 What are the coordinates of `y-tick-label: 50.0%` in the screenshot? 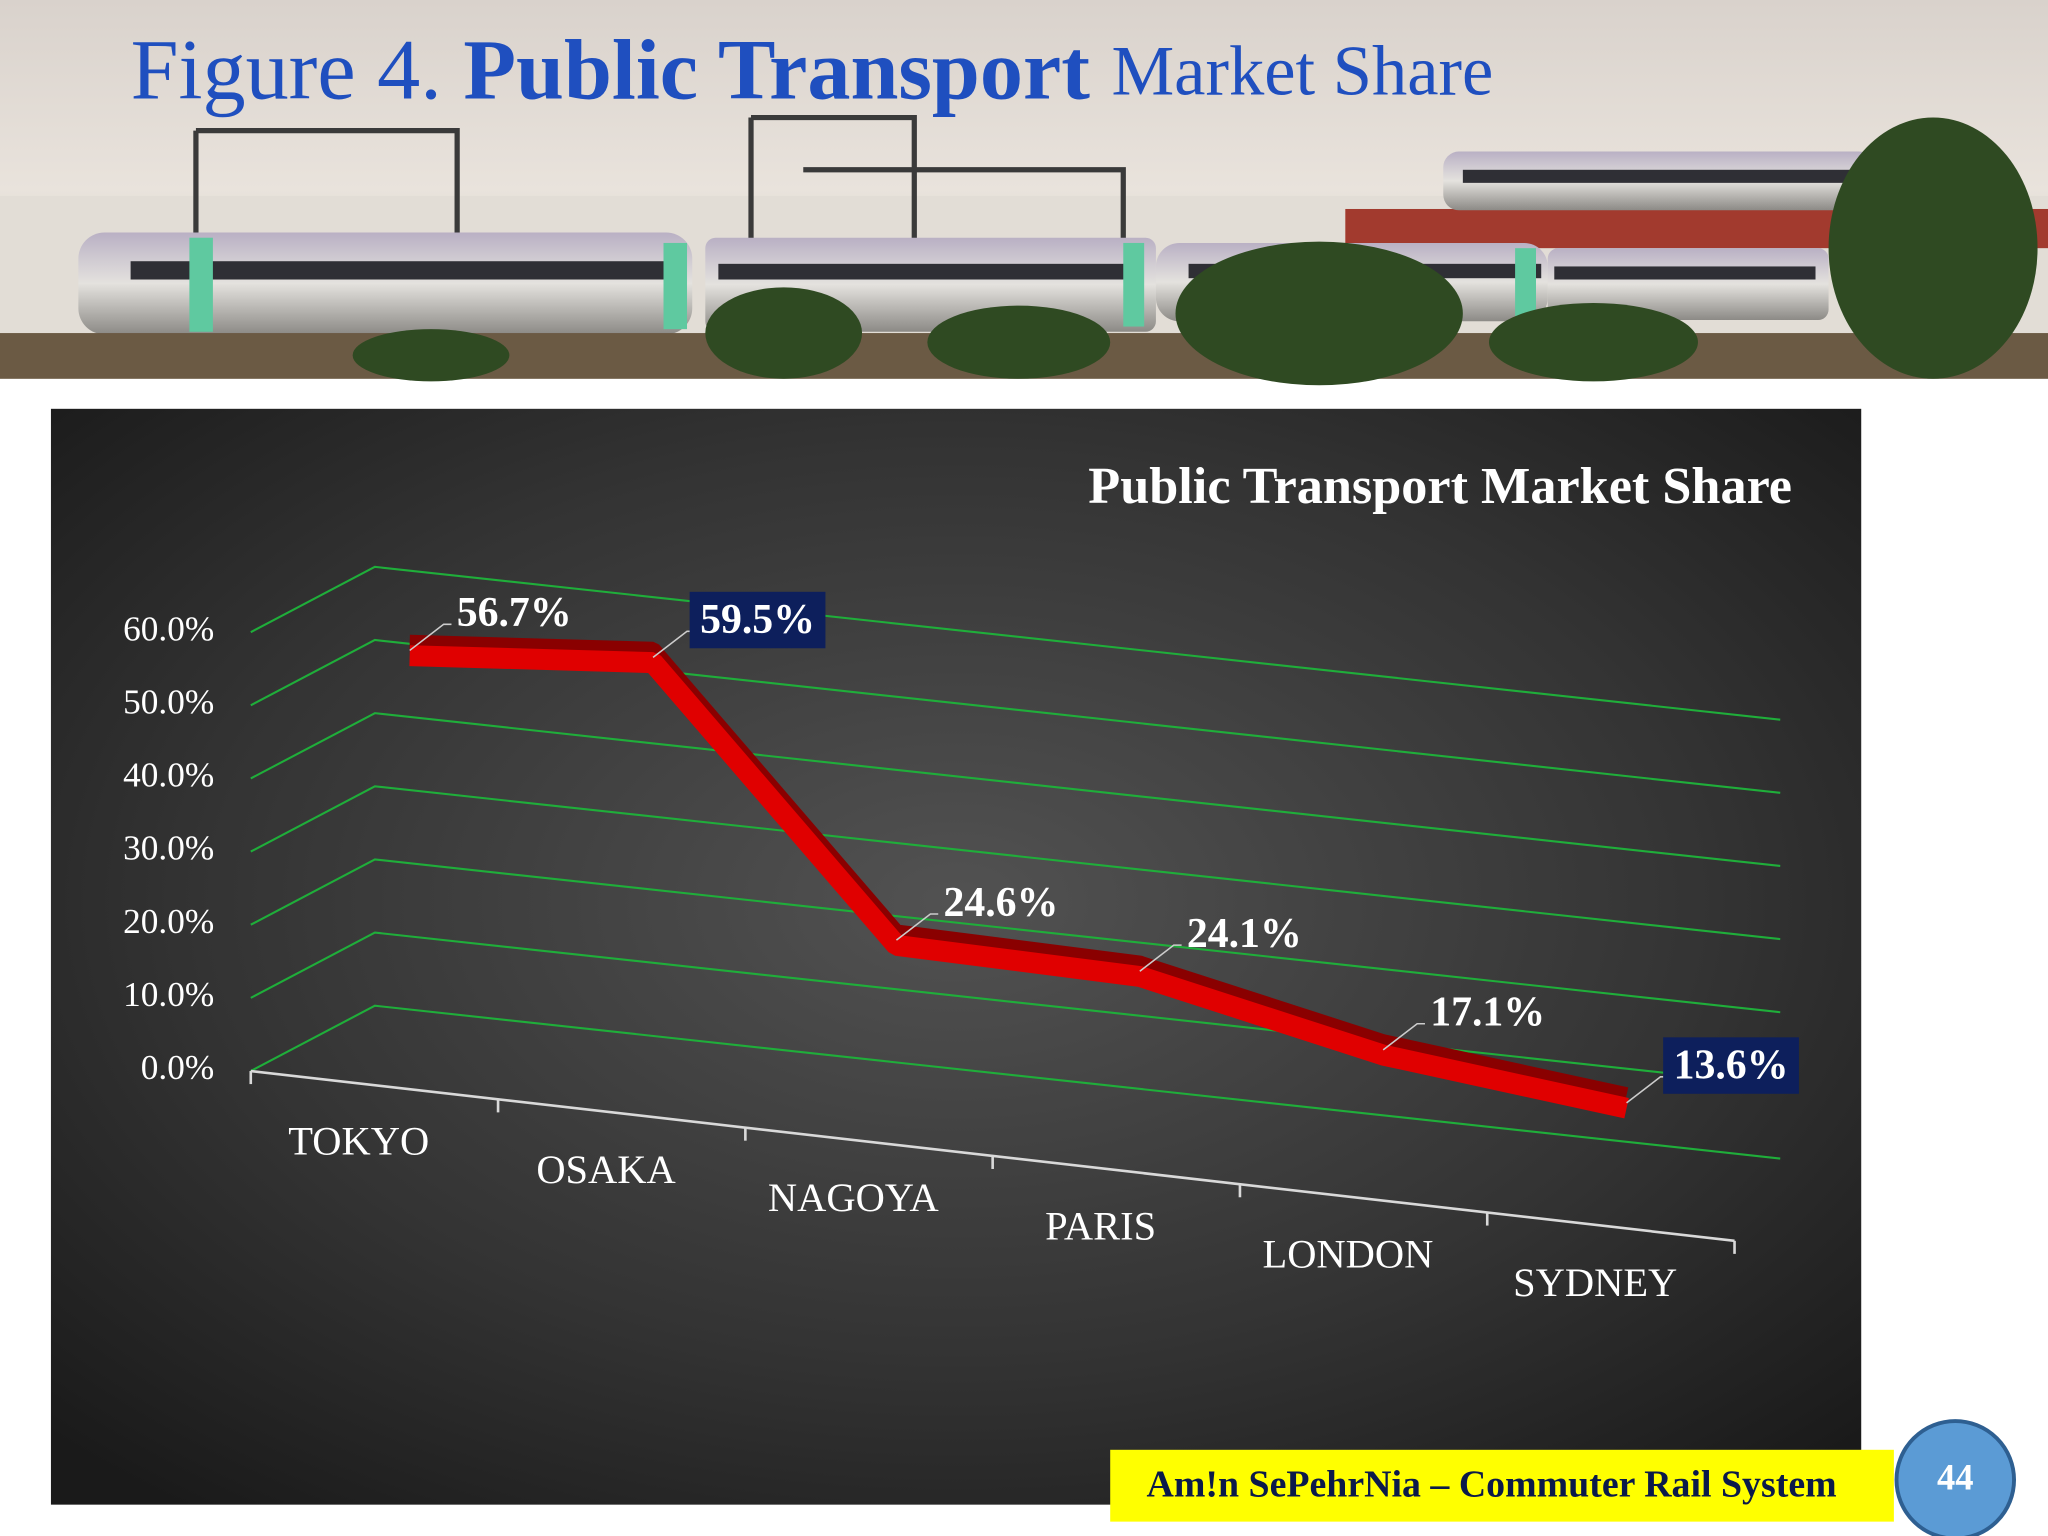 It's located at (168, 701).